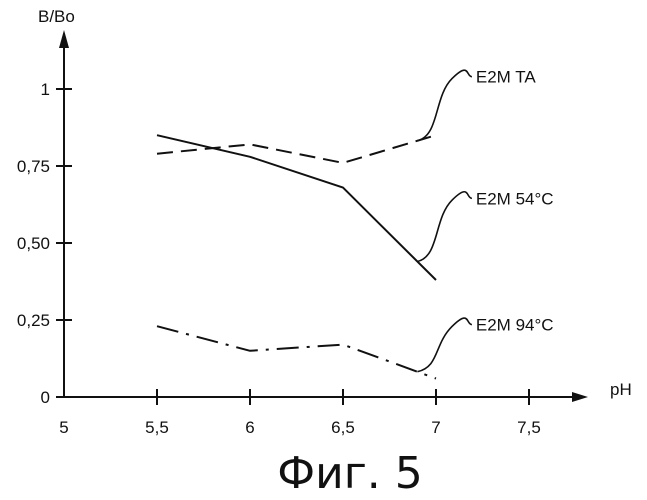 This screenshot has width=647, height=500. Describe the element at coordinates (621, 389) in the screenshot. I see `x-axis-label: pH` at that location.